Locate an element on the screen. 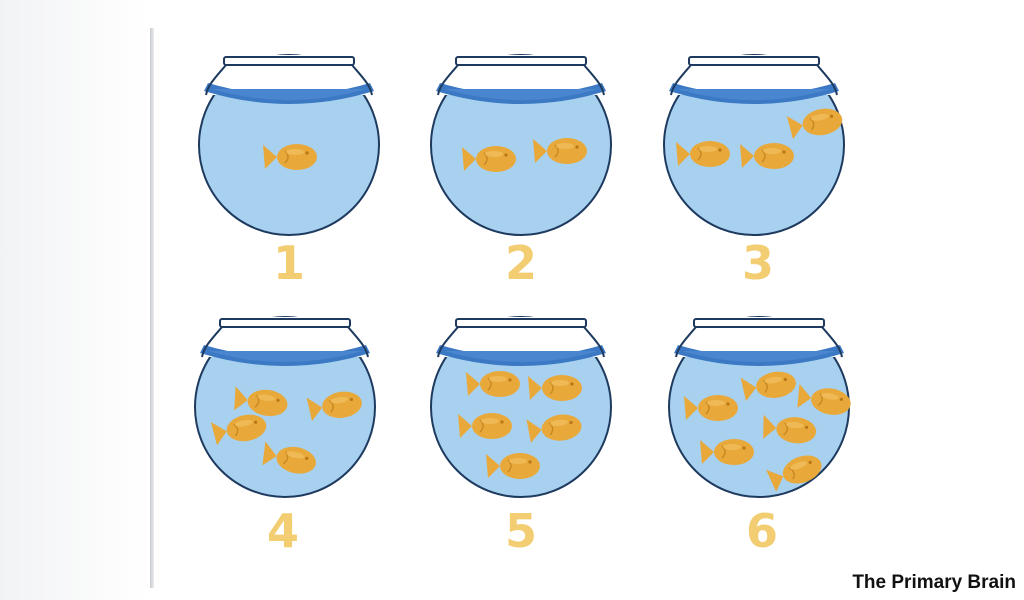  sheet-edge is located at coordinates (152, 308).